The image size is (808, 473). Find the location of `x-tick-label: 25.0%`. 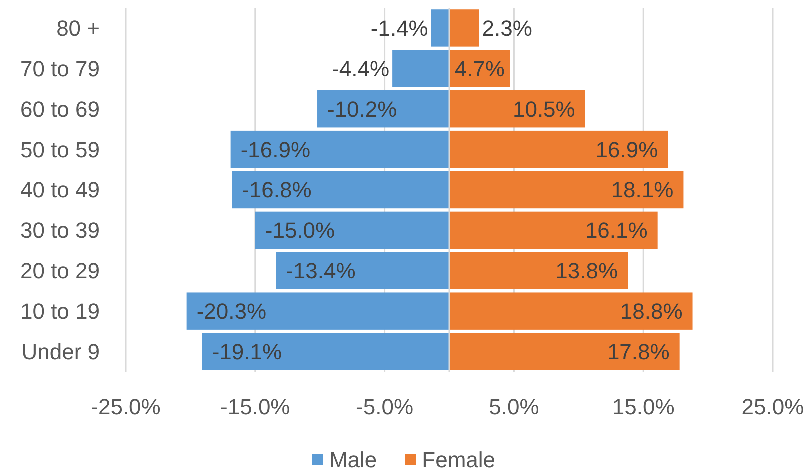

x-tick-label: 25.0% is located at coordinates (773, 407).